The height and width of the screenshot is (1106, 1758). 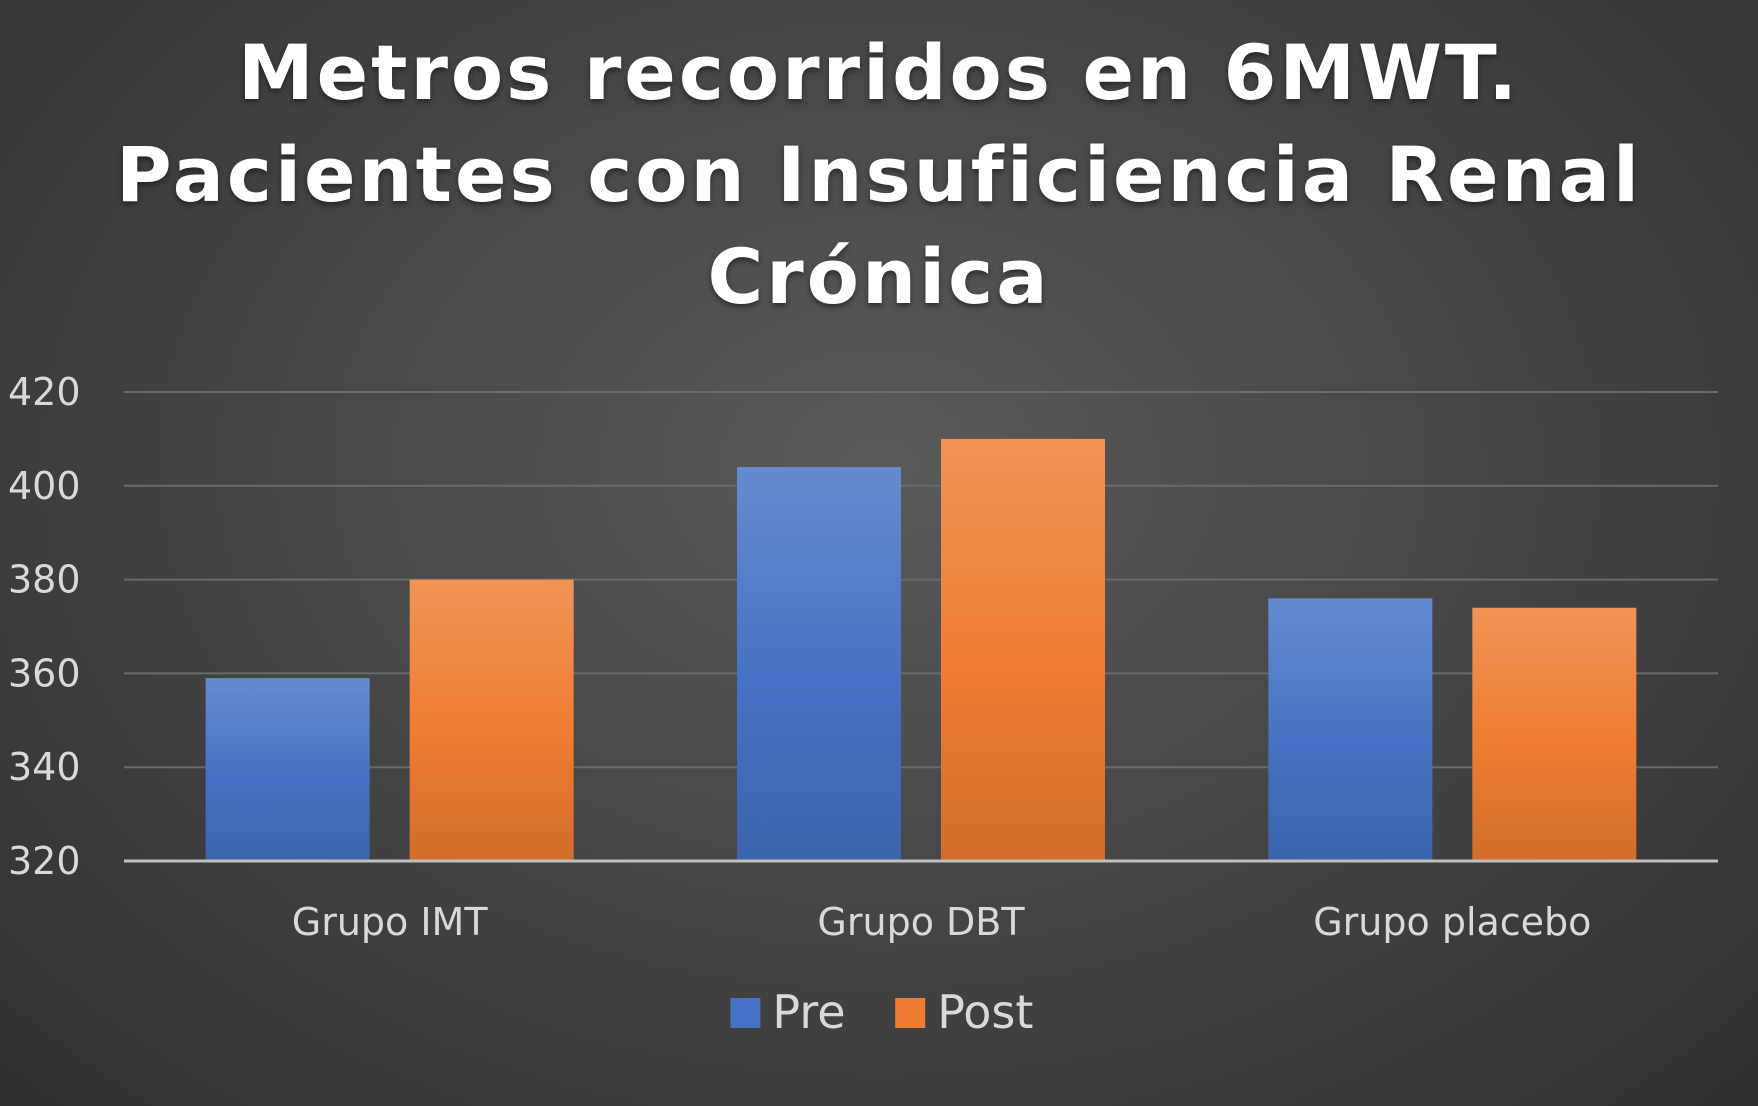 What do you see at coordinates (921, 922) in the screenshot?
I see `x-category-label: Grupo DBT` at bounding box center [921, 922].